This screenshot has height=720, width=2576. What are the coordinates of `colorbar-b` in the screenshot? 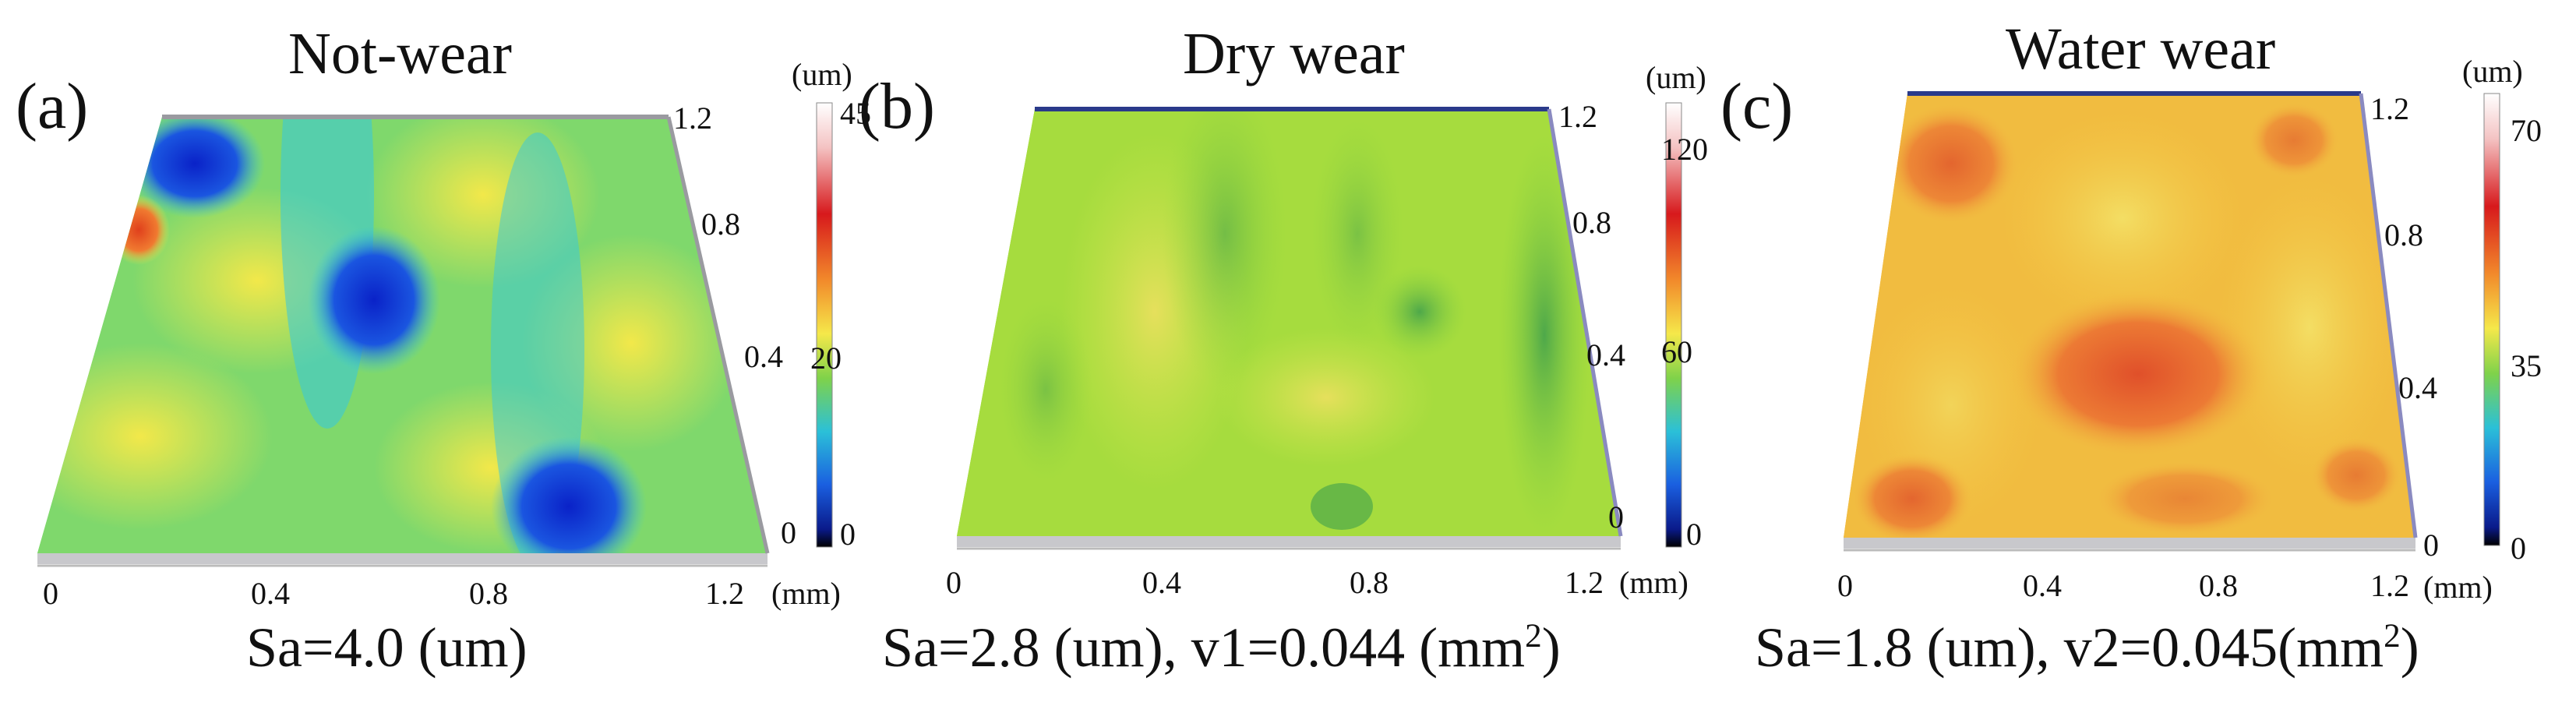 It's located at (1673, 325).